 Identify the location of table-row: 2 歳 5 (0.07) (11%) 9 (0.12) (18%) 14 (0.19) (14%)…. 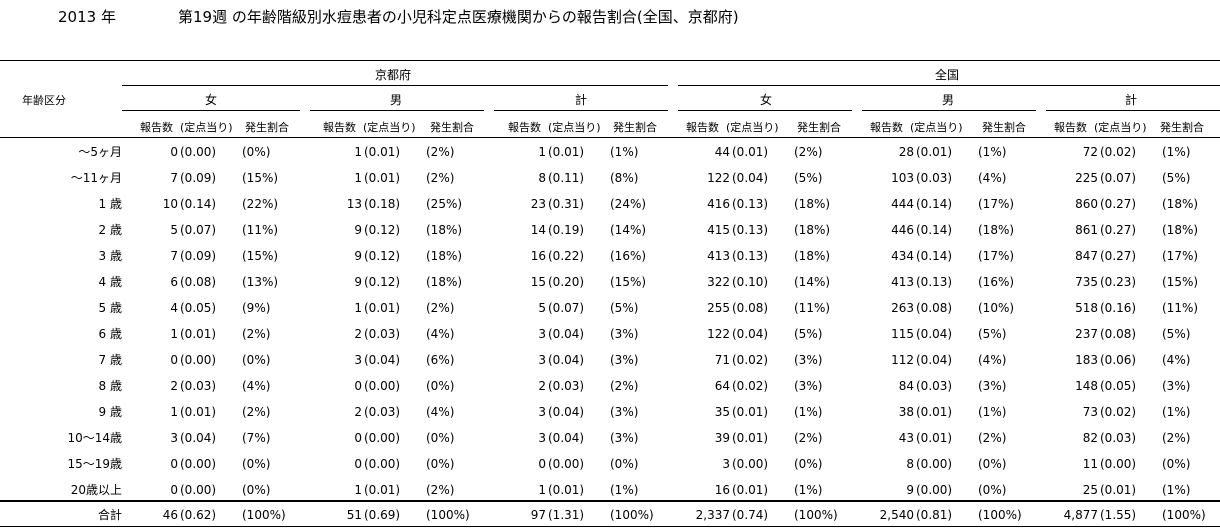
(610, 230).